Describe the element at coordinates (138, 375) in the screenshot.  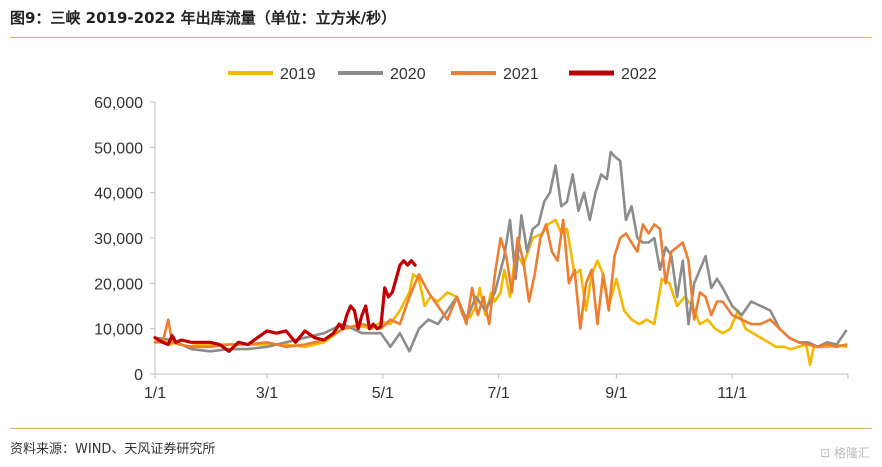
I see `y-tick-label: 0` at that location.